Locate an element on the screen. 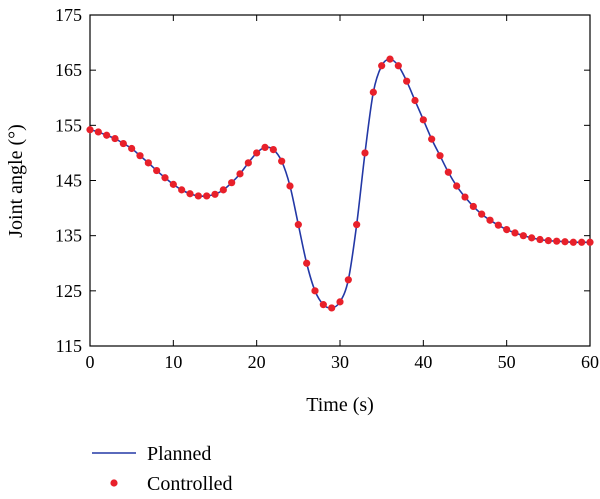 The width and height of the screenshot is (600, 499). legend-label-controlled: Controlled is located at coordinates (190, 484).